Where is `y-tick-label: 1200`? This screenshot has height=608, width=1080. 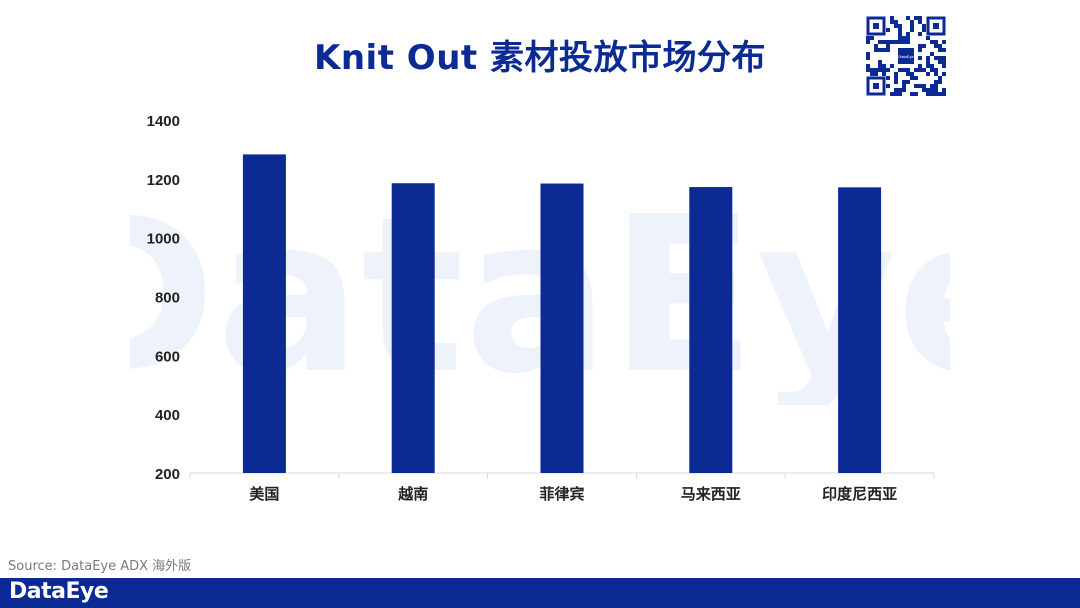 y-tick-label: 1200 is located at coordinates (163, 180).